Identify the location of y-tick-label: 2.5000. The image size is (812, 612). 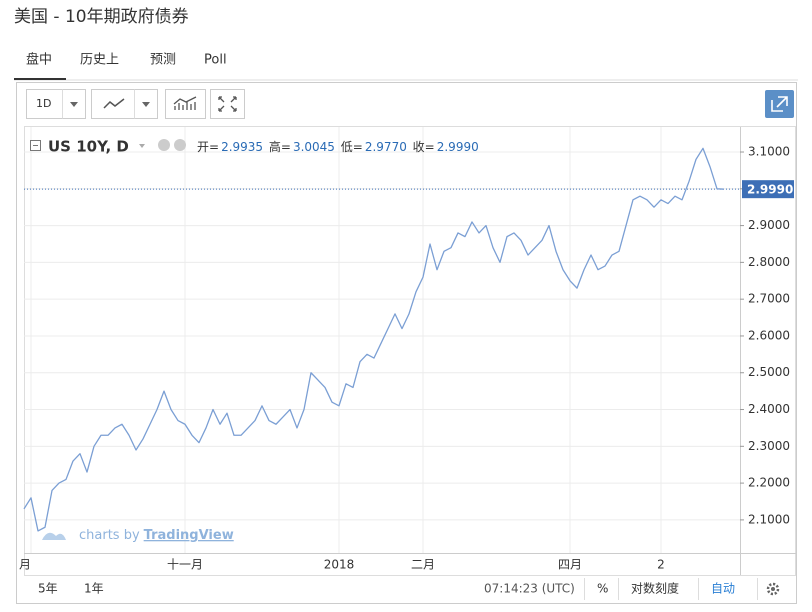
(769, 372).